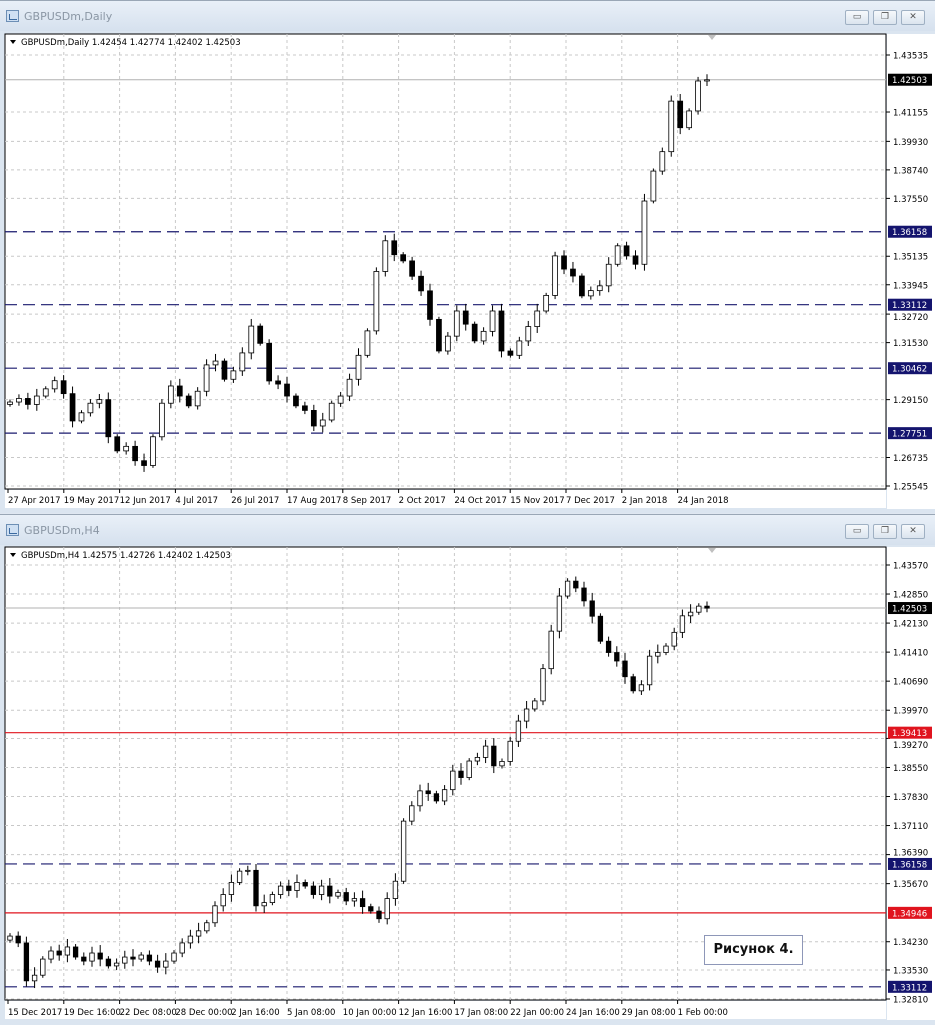 The image size is (935, 1025). Describe the element at coordinates (145, 501) in the screenshot. I see `x-tick-label: 12 Jun 2017` at that location.